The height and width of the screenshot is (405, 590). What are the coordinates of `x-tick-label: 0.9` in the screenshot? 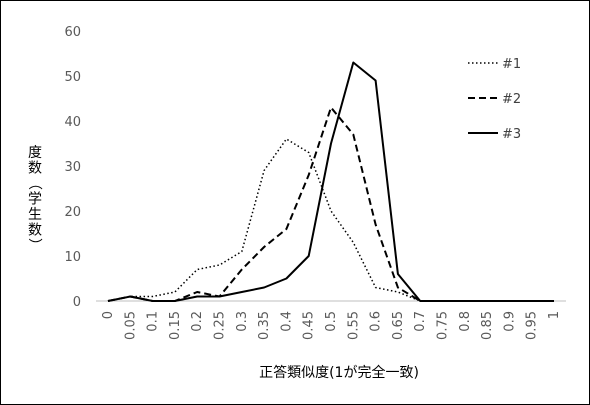 It's located at (509, 321).